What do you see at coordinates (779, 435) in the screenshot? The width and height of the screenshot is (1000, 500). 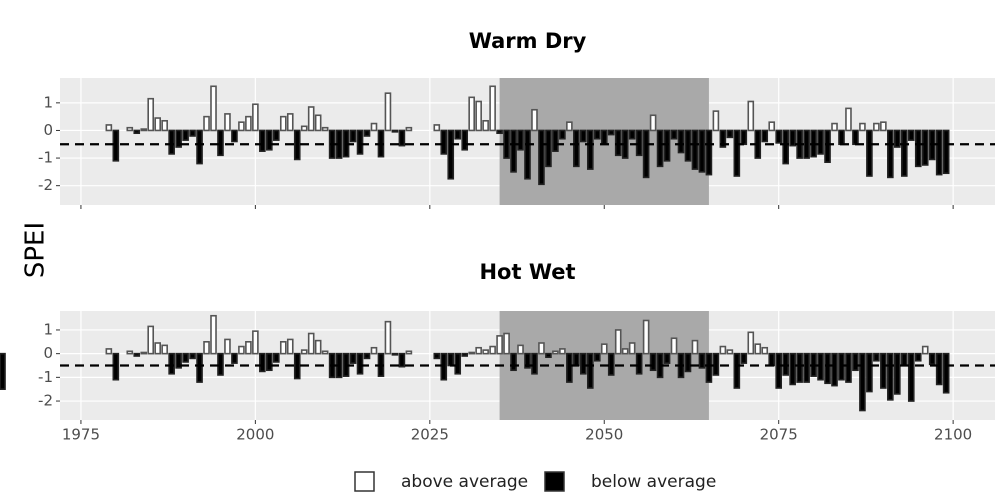 I see `x-tick-label: 2075` at bounding box center [779, 435].